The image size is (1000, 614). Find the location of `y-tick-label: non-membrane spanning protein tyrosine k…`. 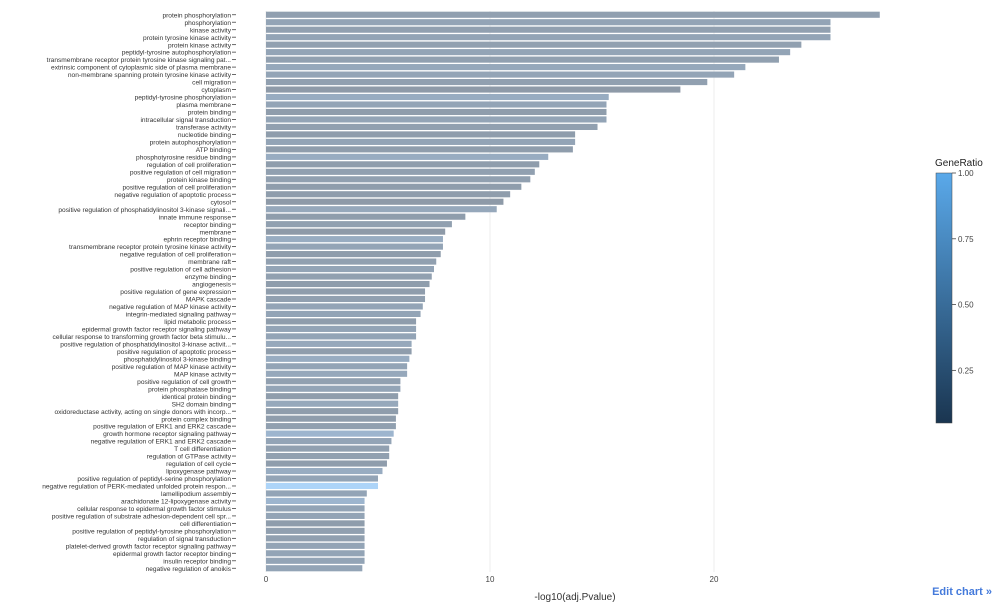

y-tick-label: non-membrane spanning protein tyrosine k… is located at coordinates (150, 75).